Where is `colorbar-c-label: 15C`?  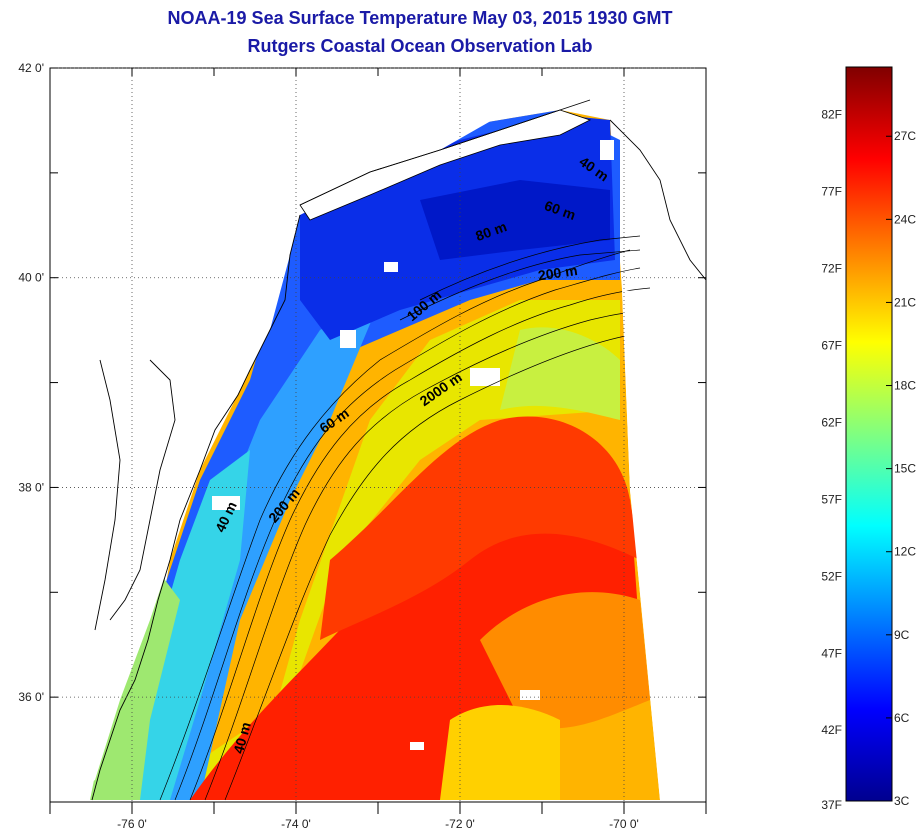
colorbar-c-label: 15C is located at coordinates (905, 469).